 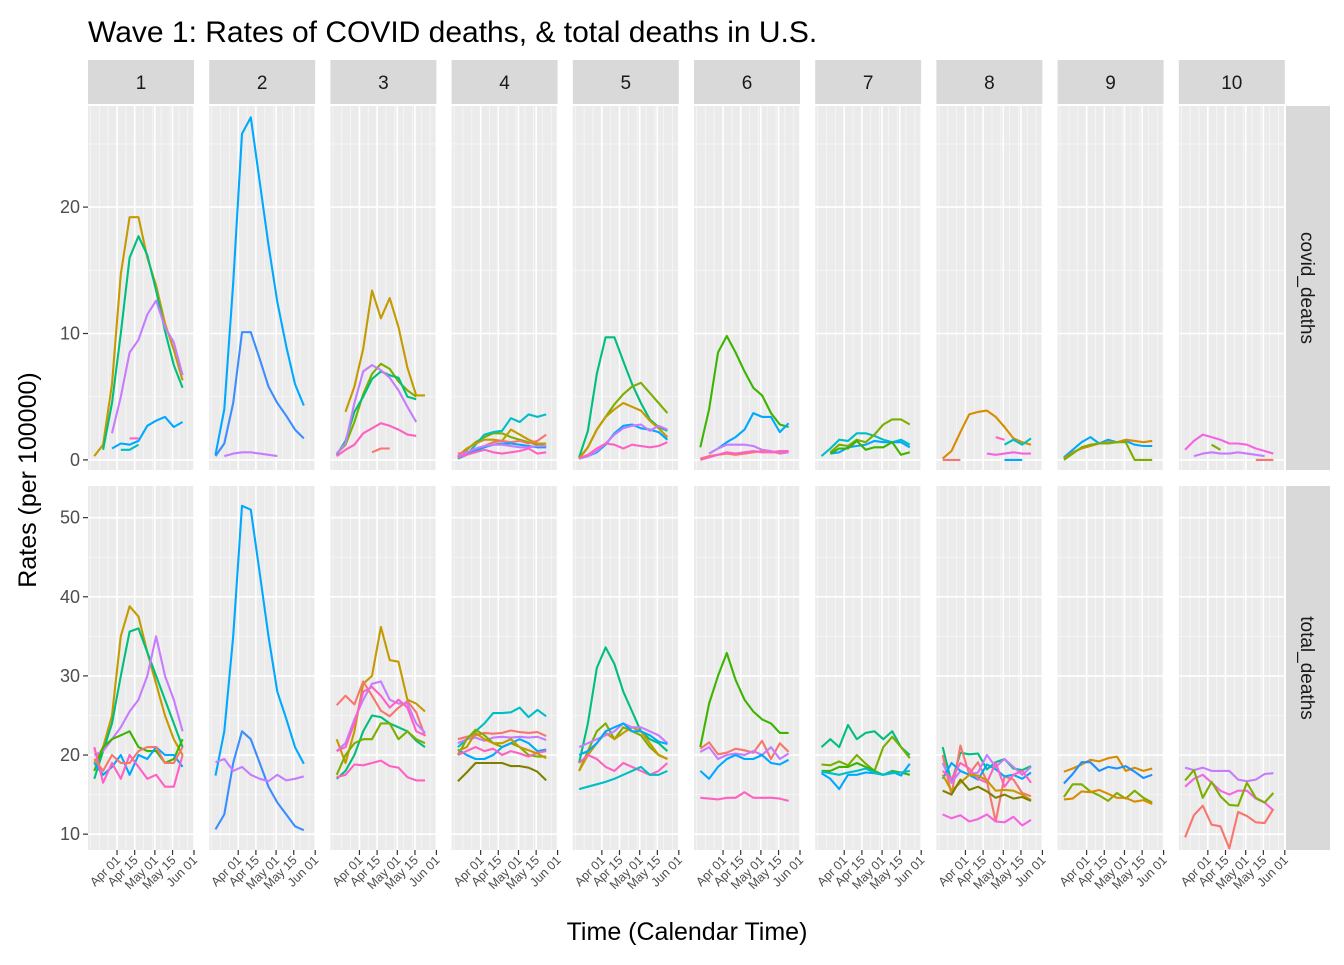 I want to click on facet-strip-label: 5, so click(x=626, y=83).